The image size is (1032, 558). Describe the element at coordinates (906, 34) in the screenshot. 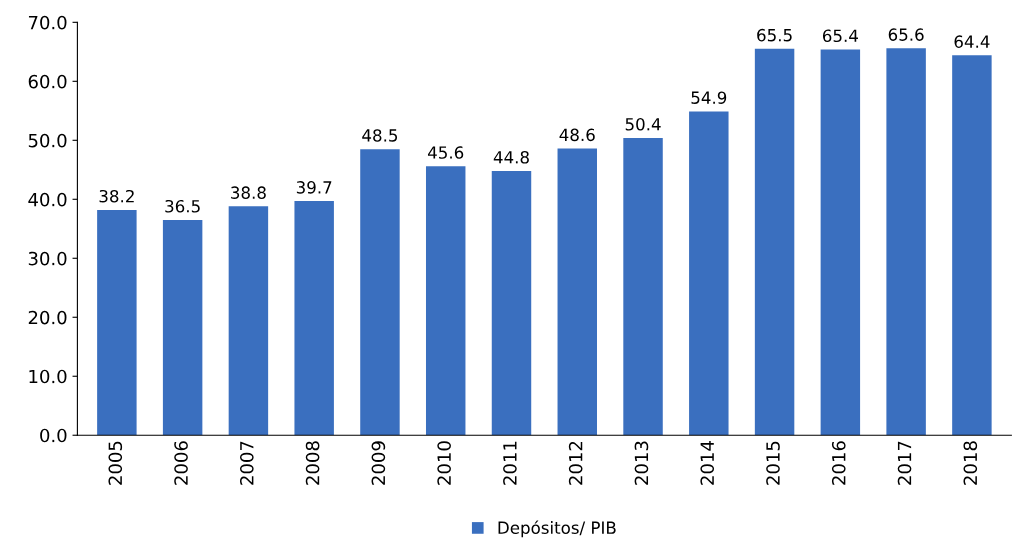

I see `data-label: 65.6` at that location.